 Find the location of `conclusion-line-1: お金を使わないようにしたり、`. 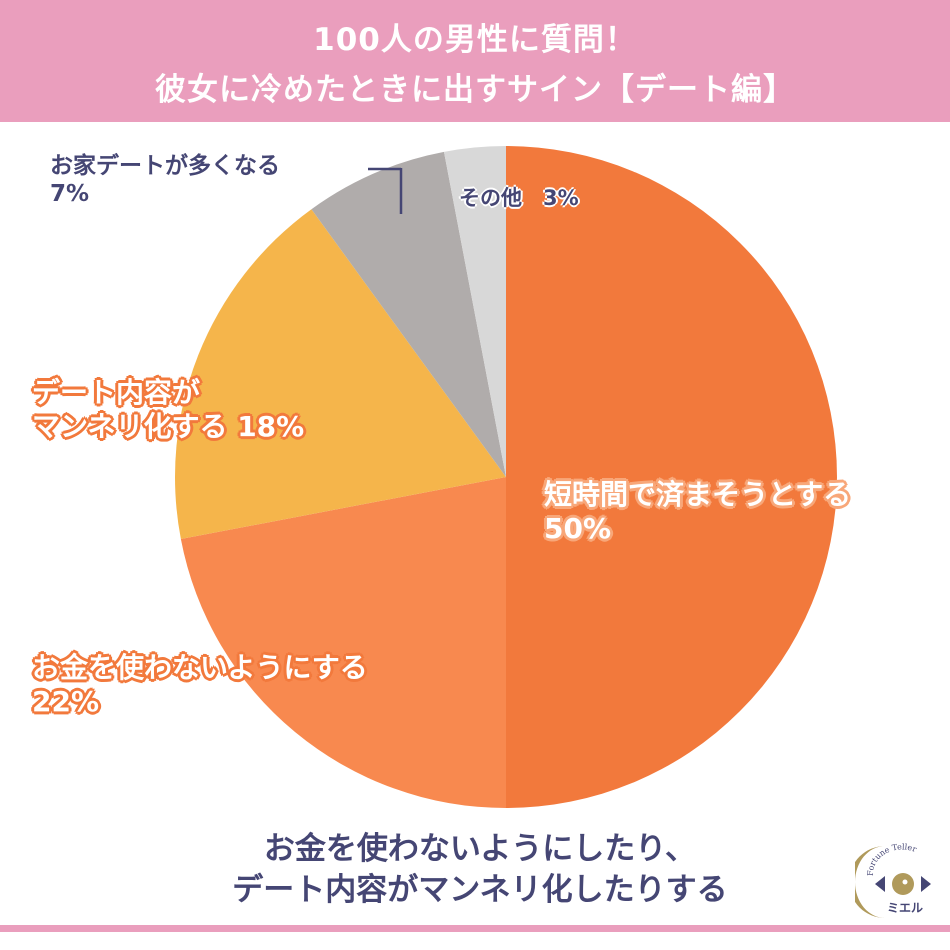

conclusion-line-1: お金を使わないようにしたり、 is located at coordinates (480, 849).